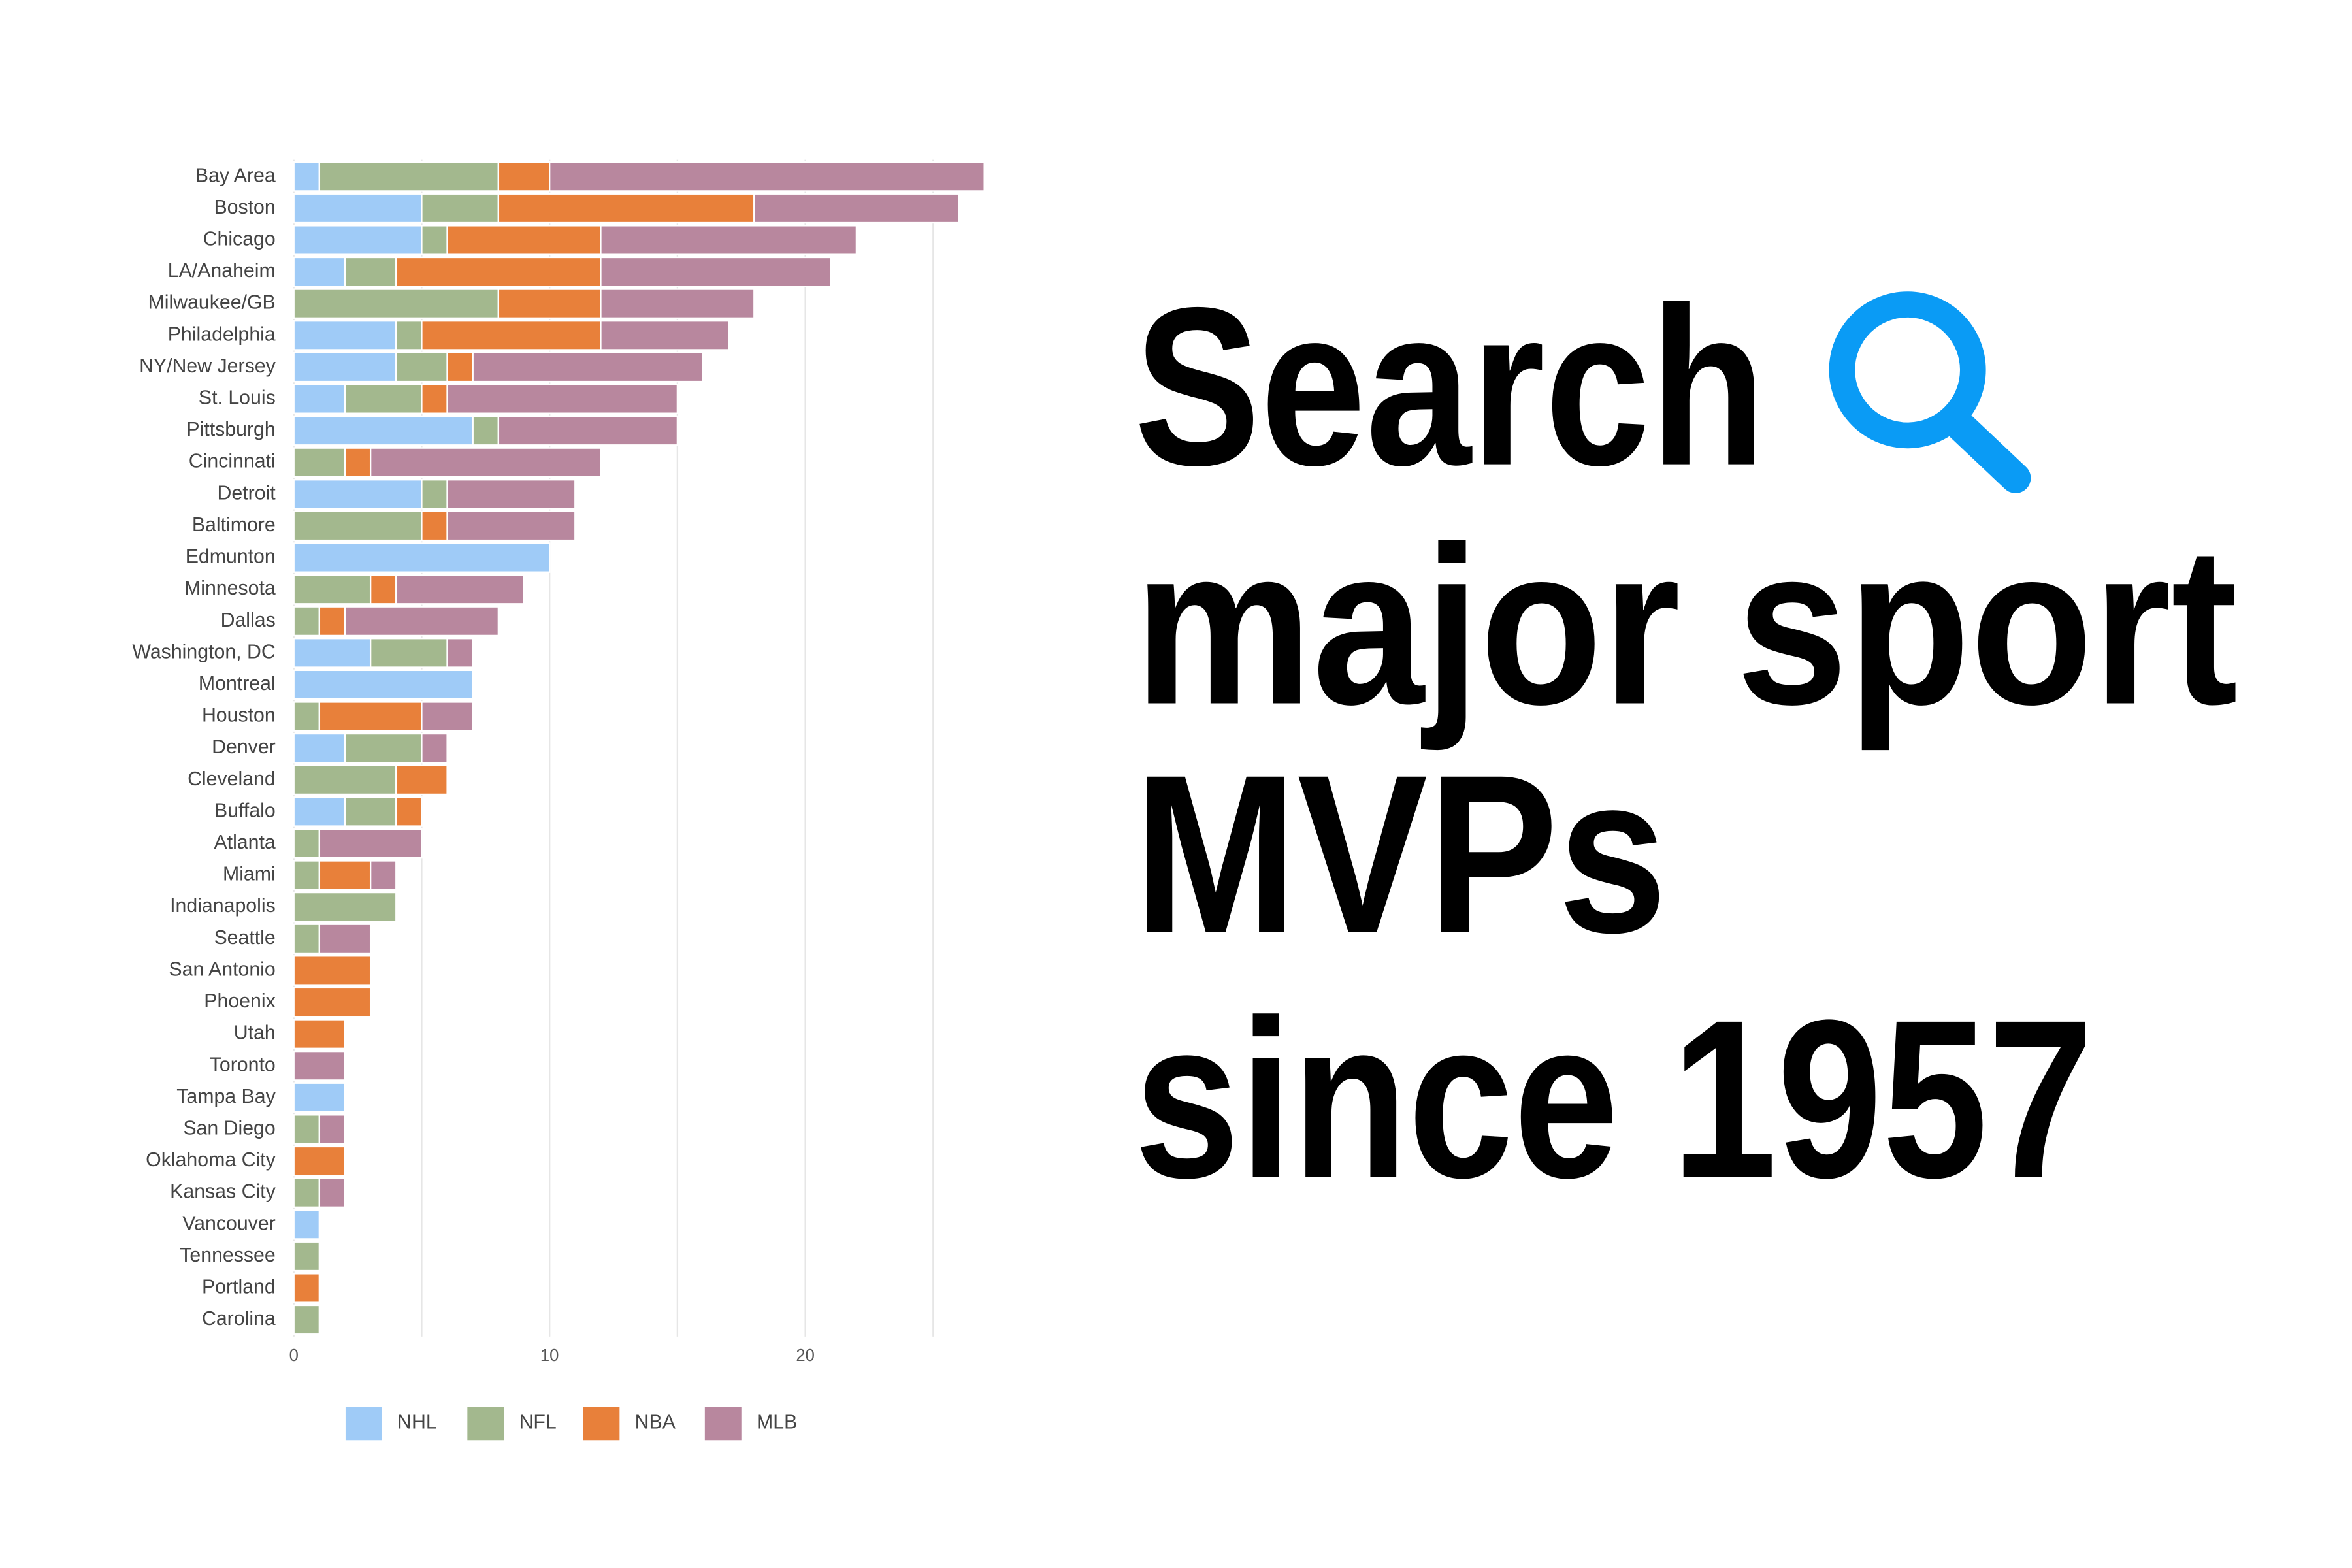  Describe the element at coordinates (294, 1356) in the screenshot. I see `x-tick-label: 0` at that location.